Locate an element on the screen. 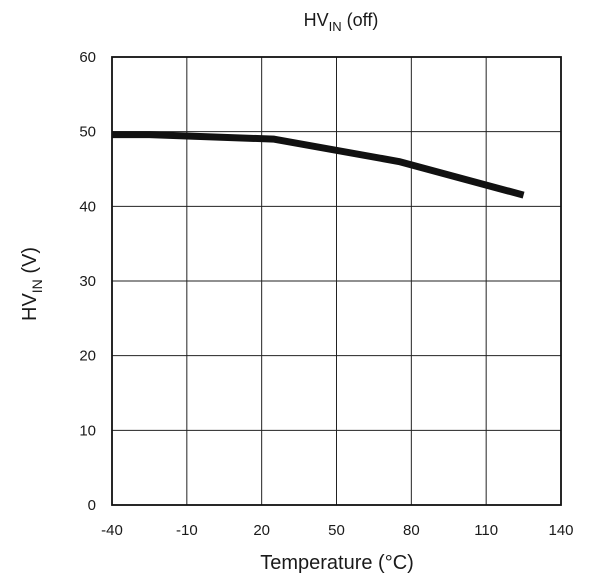 This screenshot has width=589, height=582. x-tick-labels: -40 -10 20 50 80 110 140 is located at coordinates (337, 530).